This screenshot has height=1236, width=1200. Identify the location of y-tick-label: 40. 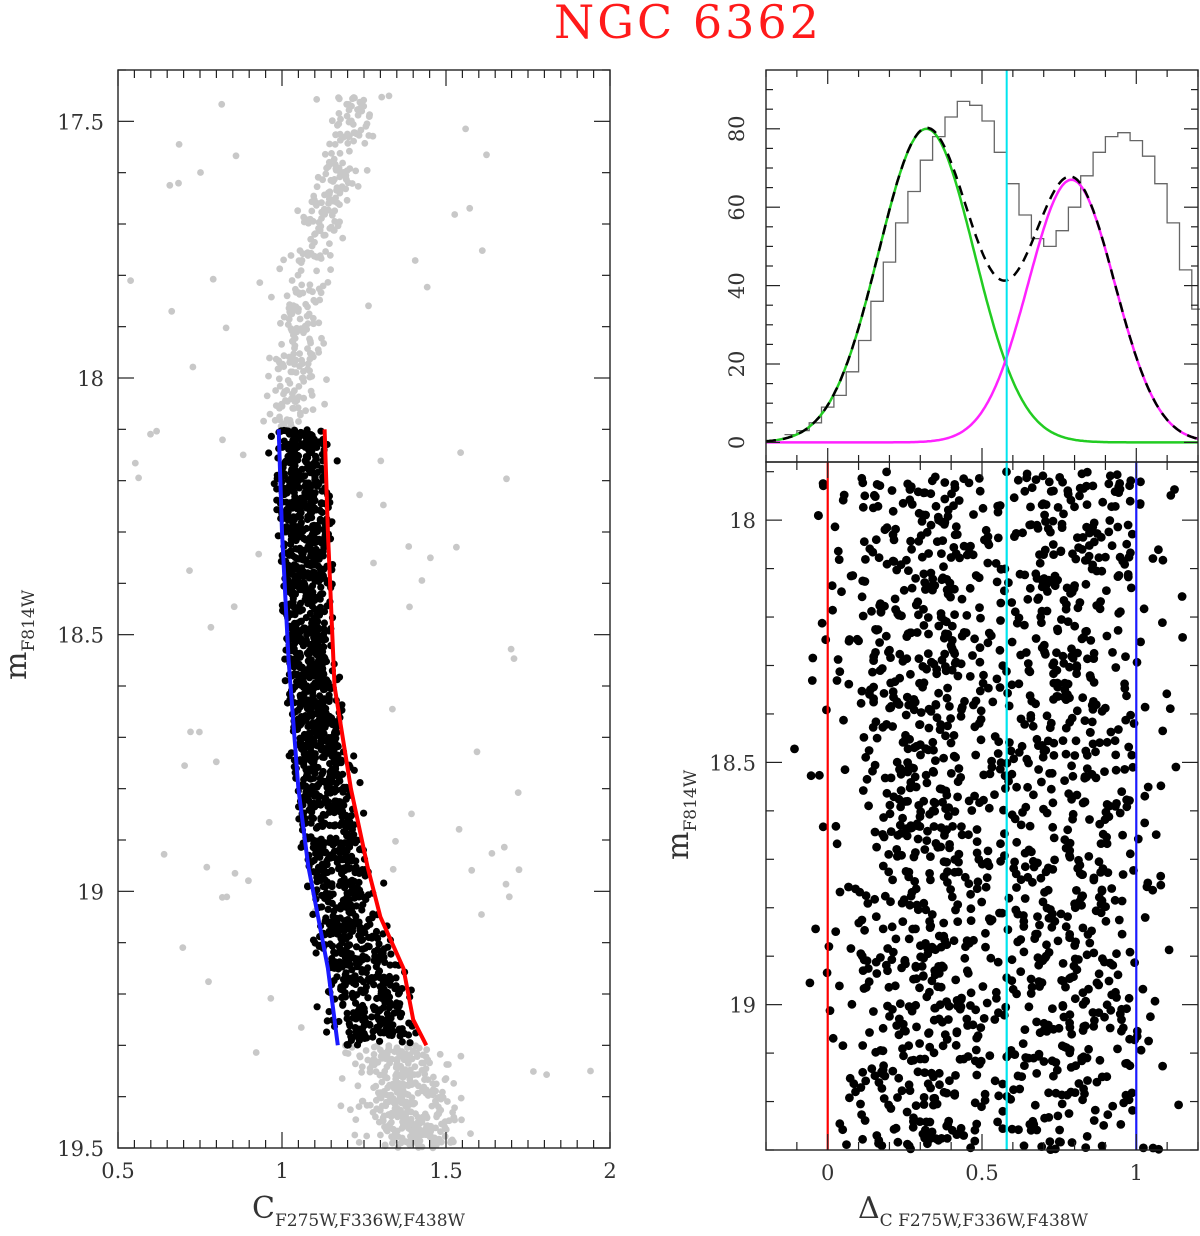
(737, 285).